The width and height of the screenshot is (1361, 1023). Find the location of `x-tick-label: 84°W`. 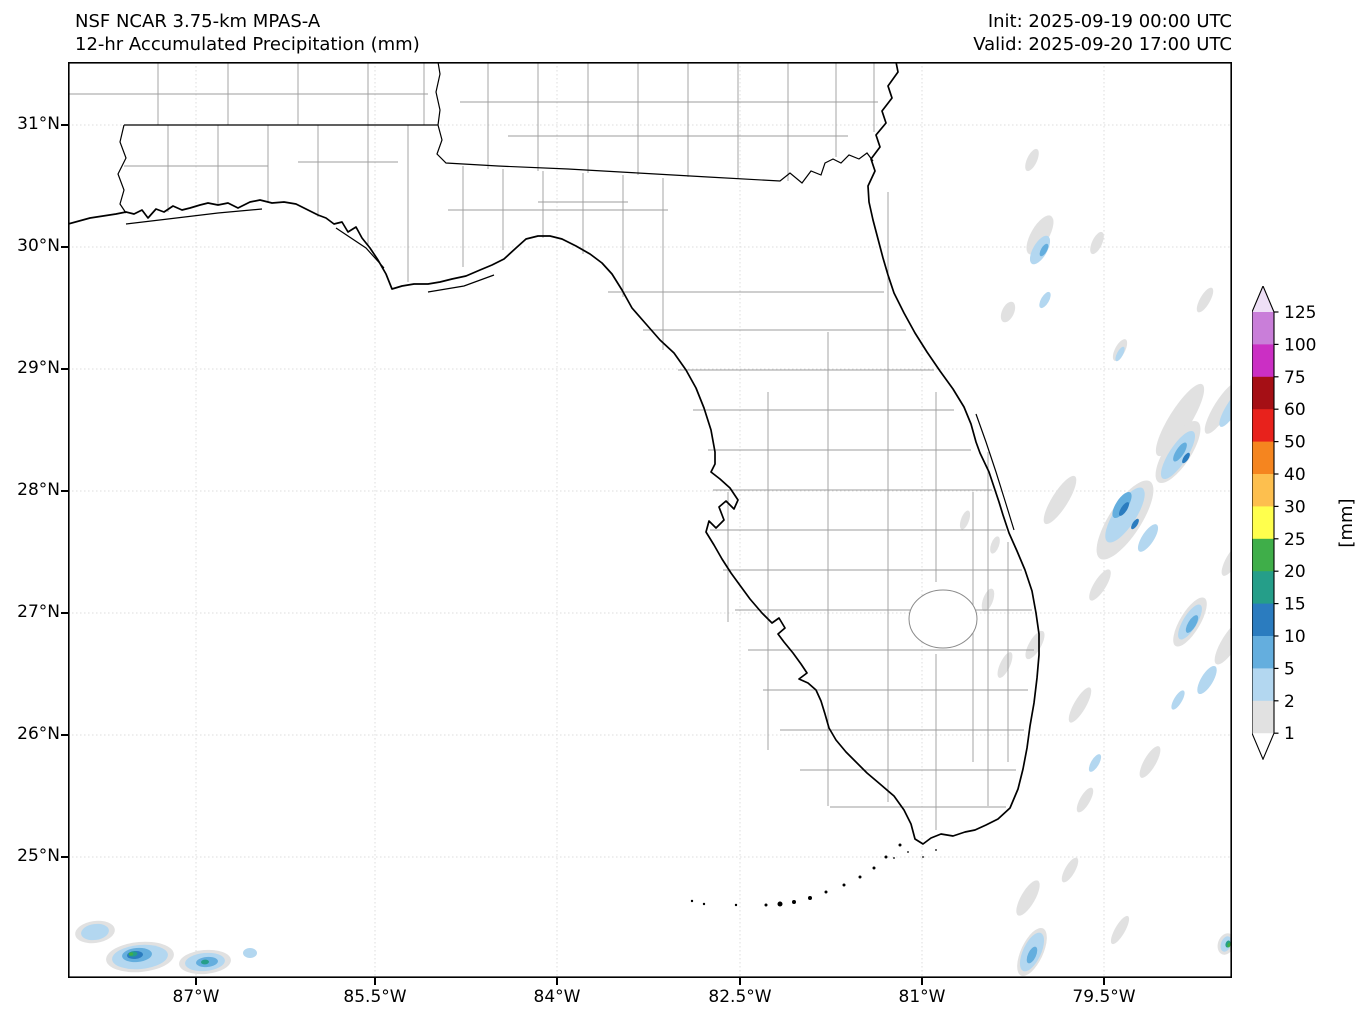

x-tick-label: 84°W is located at coordinates (557, 997).